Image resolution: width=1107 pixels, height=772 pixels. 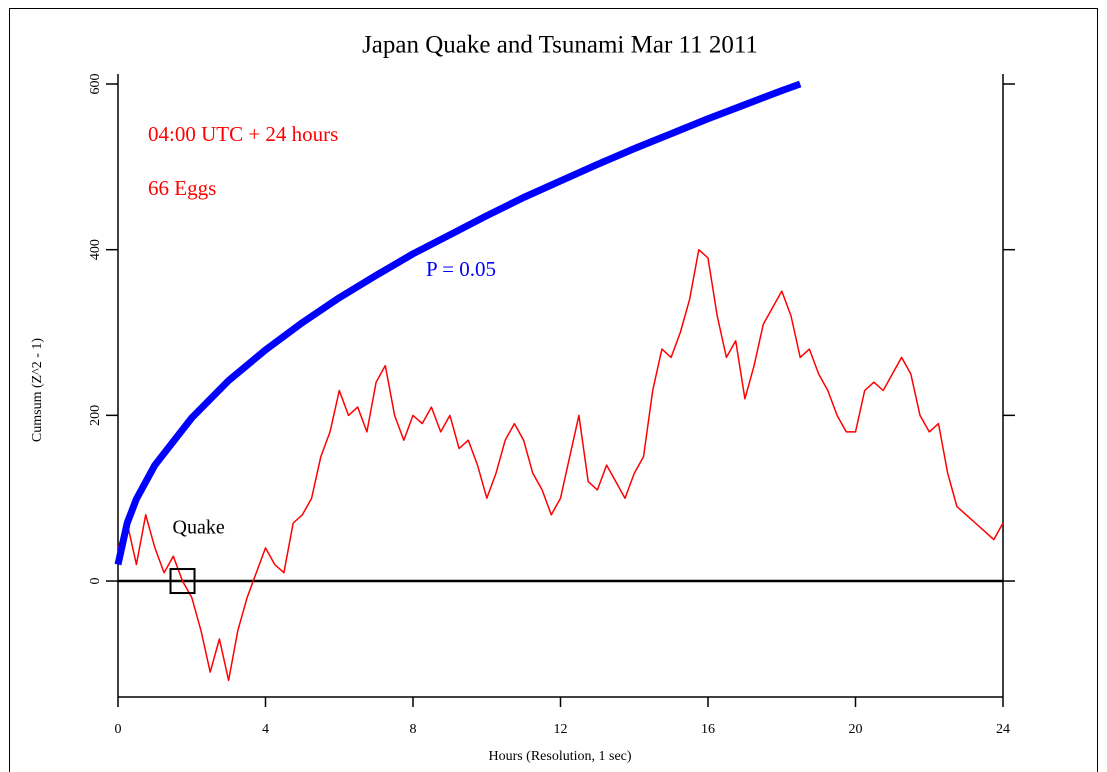 I want to click on x-tick-label: 16, so click(x=708, y=729).